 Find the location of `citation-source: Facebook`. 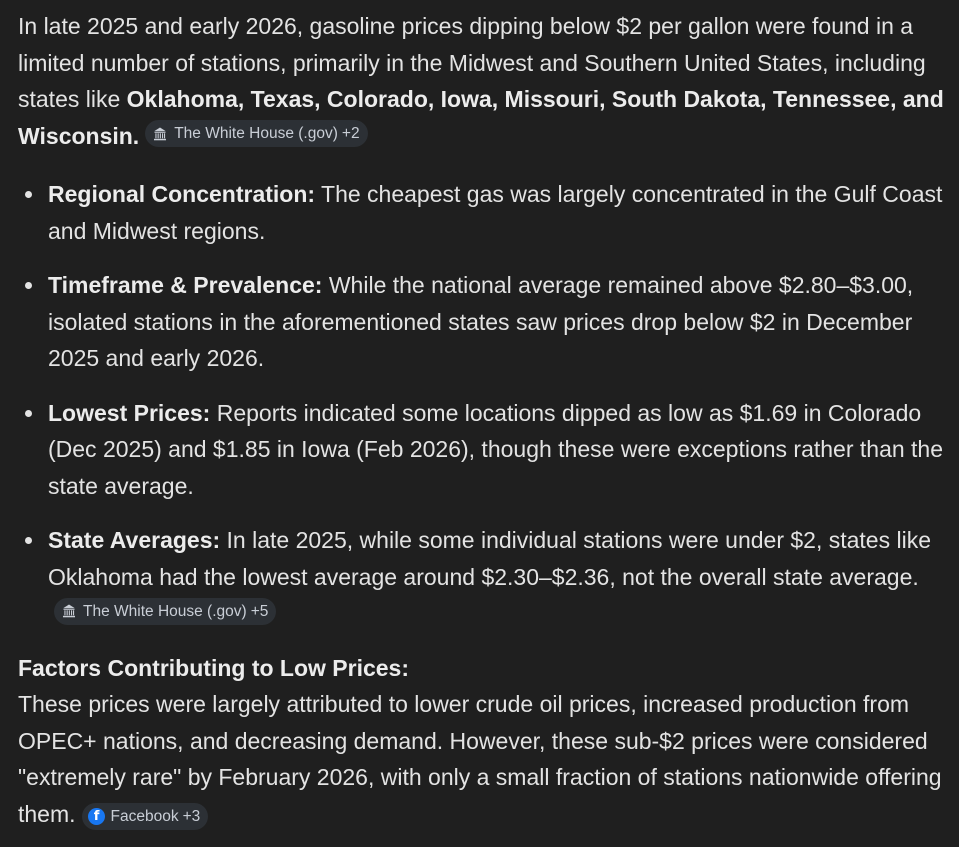

citation-source: Facebook is located at coordinates (144, 816).